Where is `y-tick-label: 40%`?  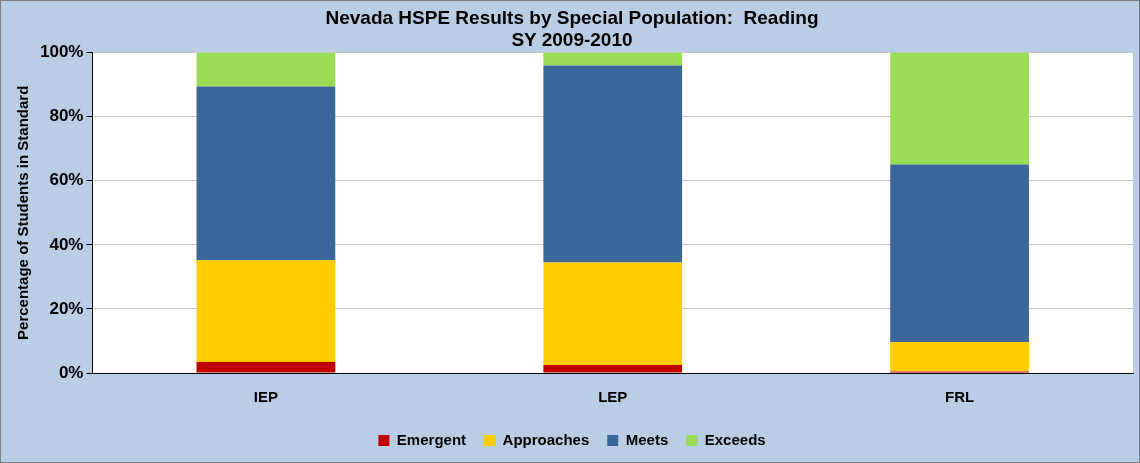
y-tick-label: 40% is located at coordinates (66, 244).